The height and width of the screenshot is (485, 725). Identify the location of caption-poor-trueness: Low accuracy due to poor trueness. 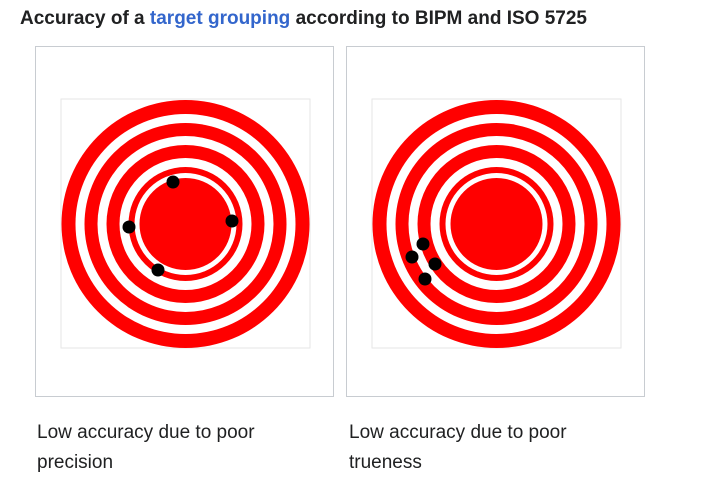
(458, 447).